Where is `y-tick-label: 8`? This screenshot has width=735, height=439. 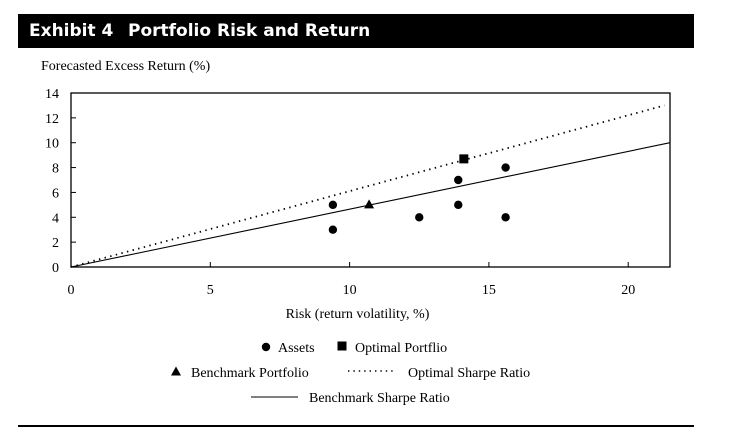
y-tick-label: 8 is located at coordinates (55, 169).